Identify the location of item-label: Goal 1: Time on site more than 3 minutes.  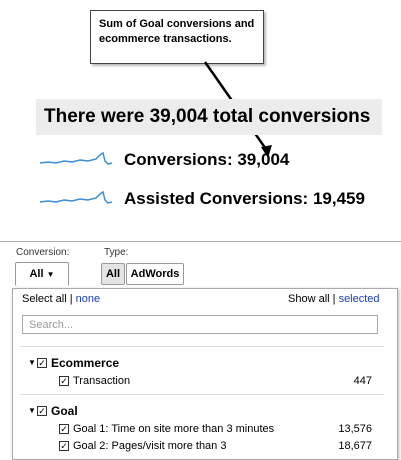
(174, 429).